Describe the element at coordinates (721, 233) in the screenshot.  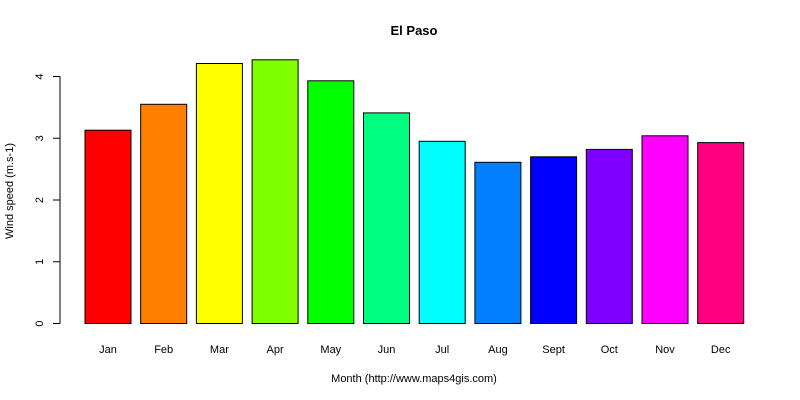
I see `bar-dec` at that location.